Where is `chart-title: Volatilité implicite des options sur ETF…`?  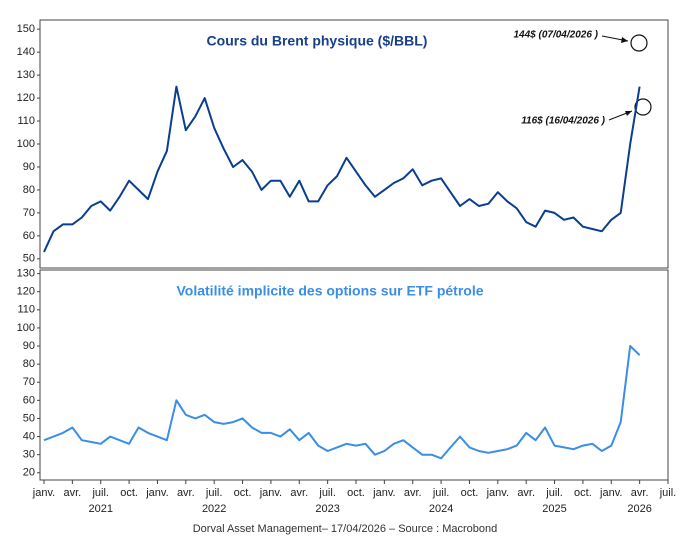
chart-title: Volatilité implicite des options sur ETF… is located at coordinates (329, 291).